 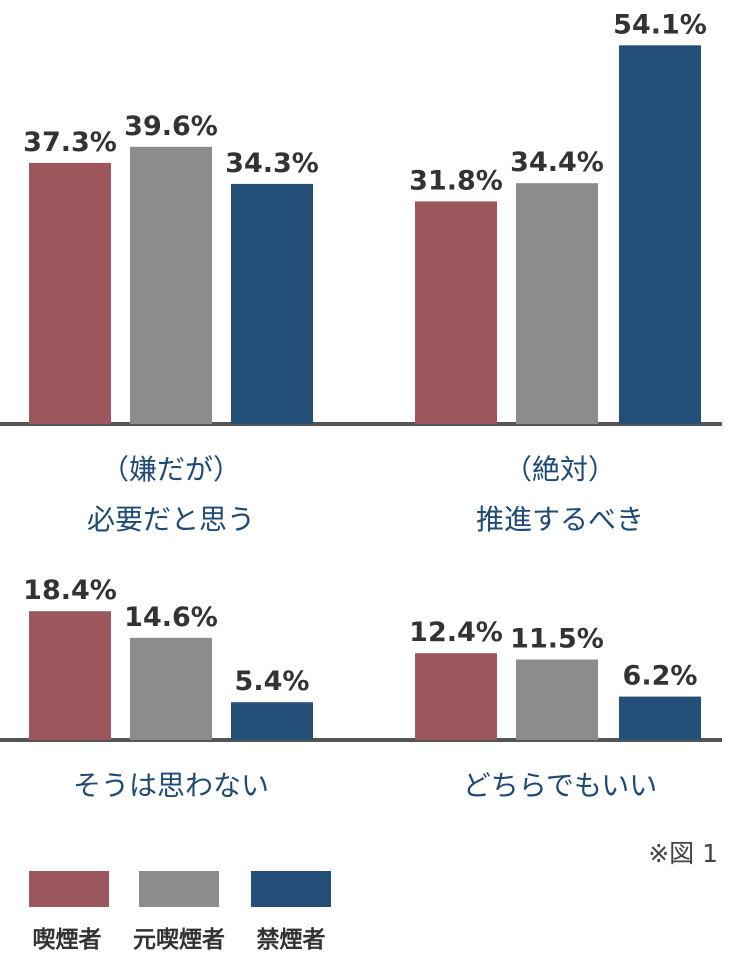 I want to click on data-label: 31.8%, so click(x=456, y=180).